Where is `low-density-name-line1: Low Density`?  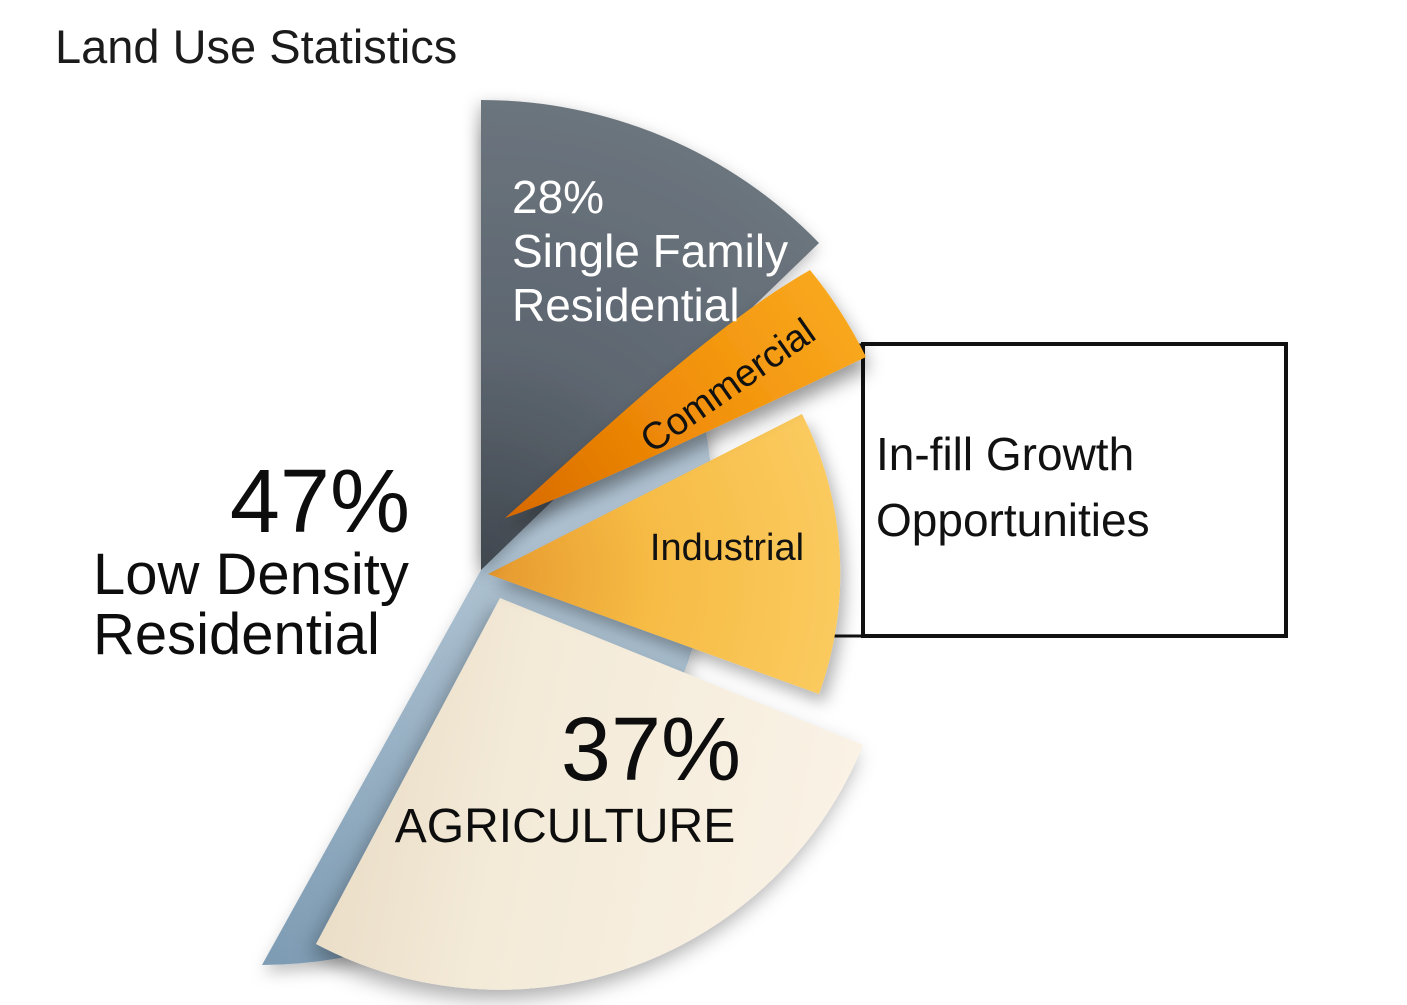 low-density-name-line1: Low Density is located at coordinates (251, 574).